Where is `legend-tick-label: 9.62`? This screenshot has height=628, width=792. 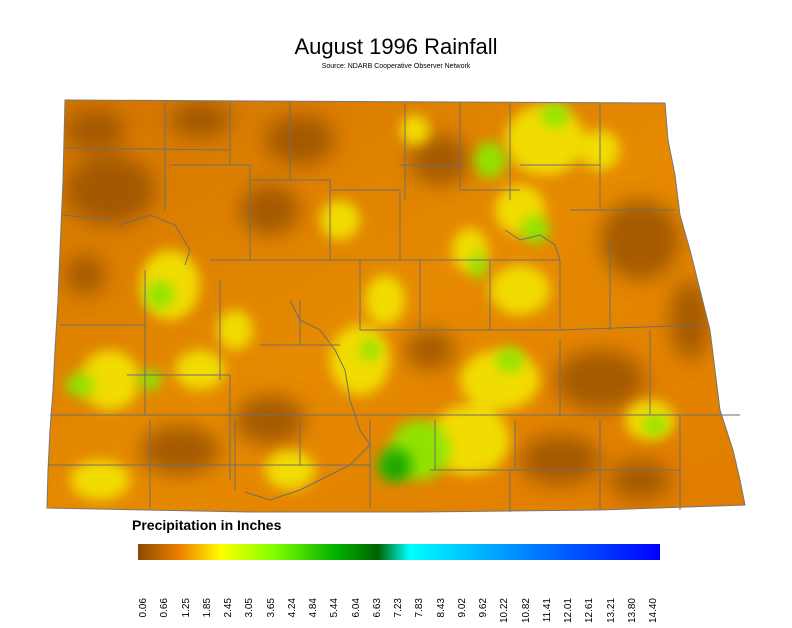 legend-tick-label: 9.62 is located at coordinates (483, 608).